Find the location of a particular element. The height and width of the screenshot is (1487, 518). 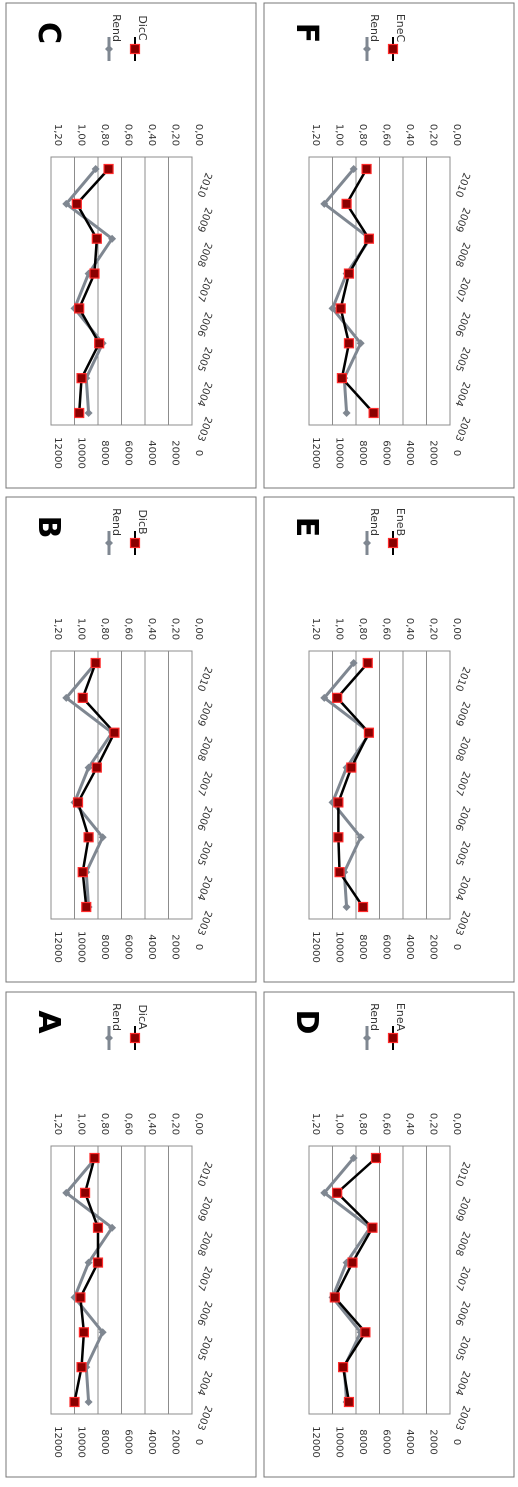

legend: Rend DicA is located at coordinates (127, 1026).